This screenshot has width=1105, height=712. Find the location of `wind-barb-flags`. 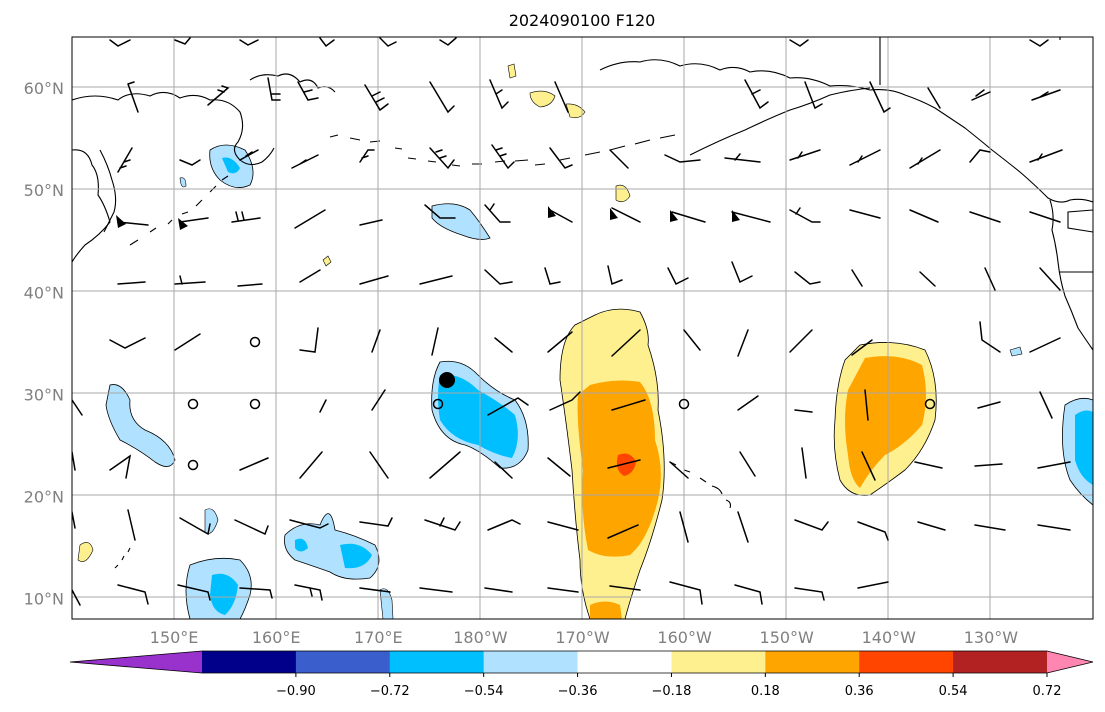

wind-barb-flags is located at coordinates (428, 218).